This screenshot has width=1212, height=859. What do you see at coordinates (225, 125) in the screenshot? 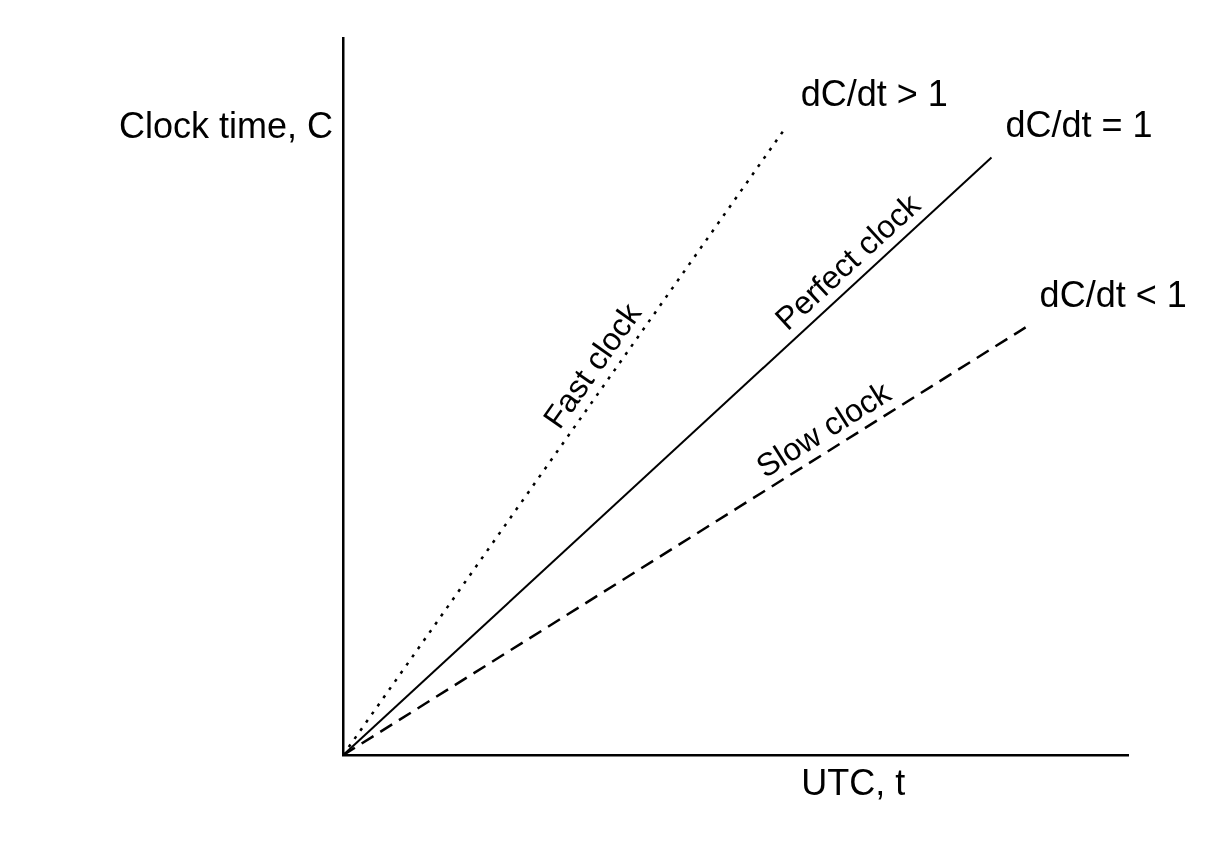
I see `y-axis-title: Clock time, C` at bounding box center [225, 125].